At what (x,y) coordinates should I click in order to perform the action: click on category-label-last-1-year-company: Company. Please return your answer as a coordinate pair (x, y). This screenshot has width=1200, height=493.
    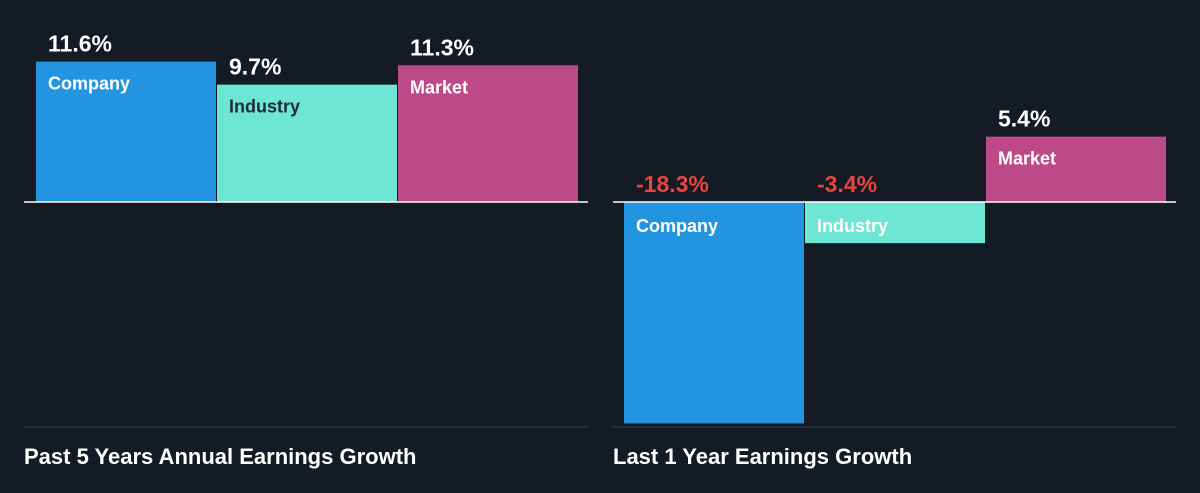
    Looking at the image, I should click on (677, 226).